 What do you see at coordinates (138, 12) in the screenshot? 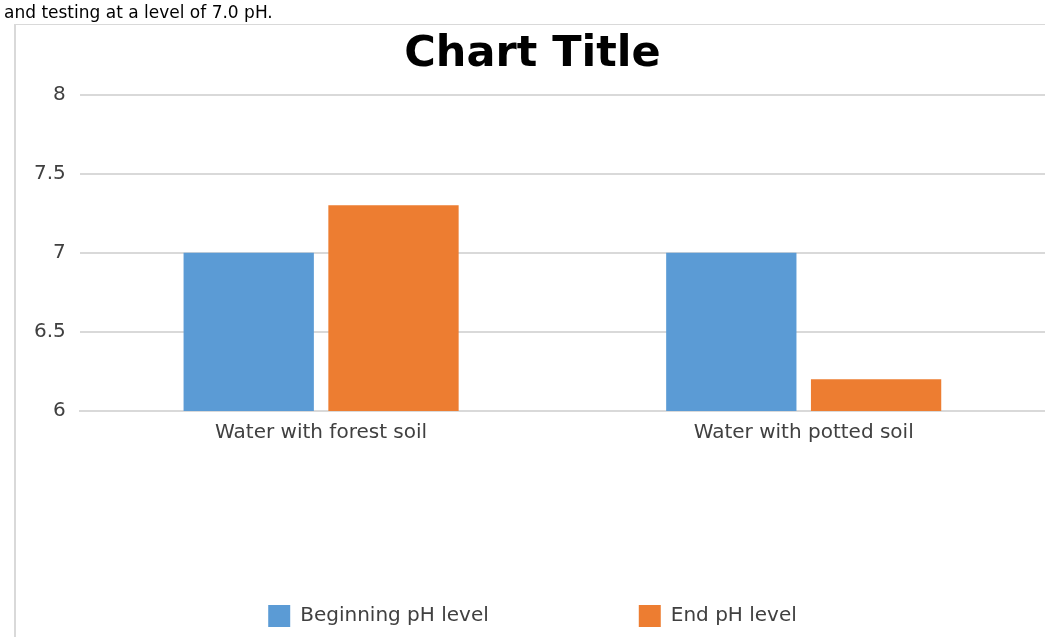
I see `text: and testing at a level of 7.0 pH.` at bounding box center [138, 12].